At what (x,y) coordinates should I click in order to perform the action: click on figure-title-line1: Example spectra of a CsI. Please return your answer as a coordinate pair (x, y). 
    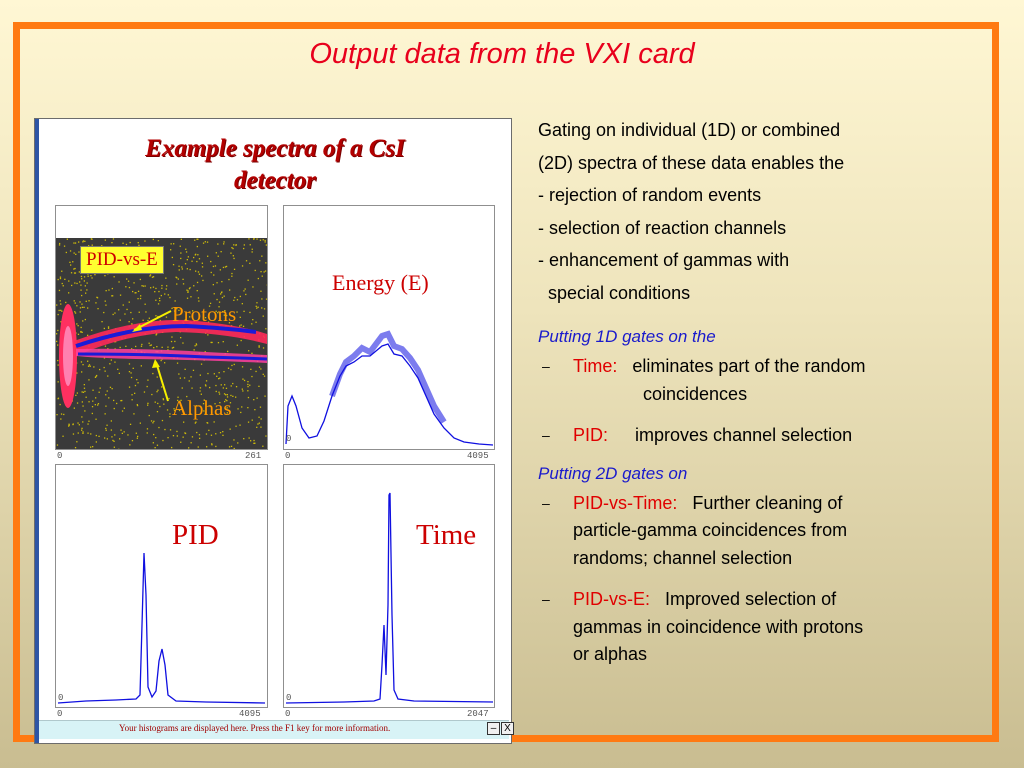
    Looking at the image, I should click on (275, 148).